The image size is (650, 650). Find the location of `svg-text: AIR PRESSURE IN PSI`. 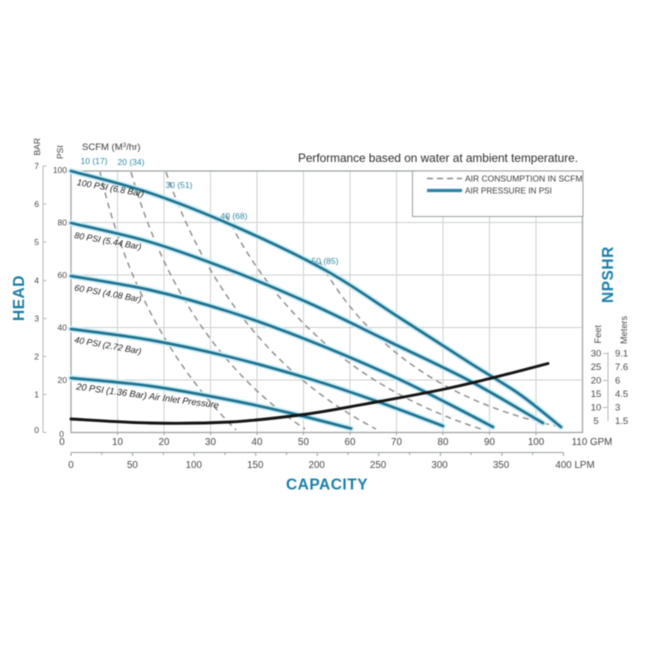

svg-text: AIR PRESSURE IN PSI is located at coordinates (508, 191).